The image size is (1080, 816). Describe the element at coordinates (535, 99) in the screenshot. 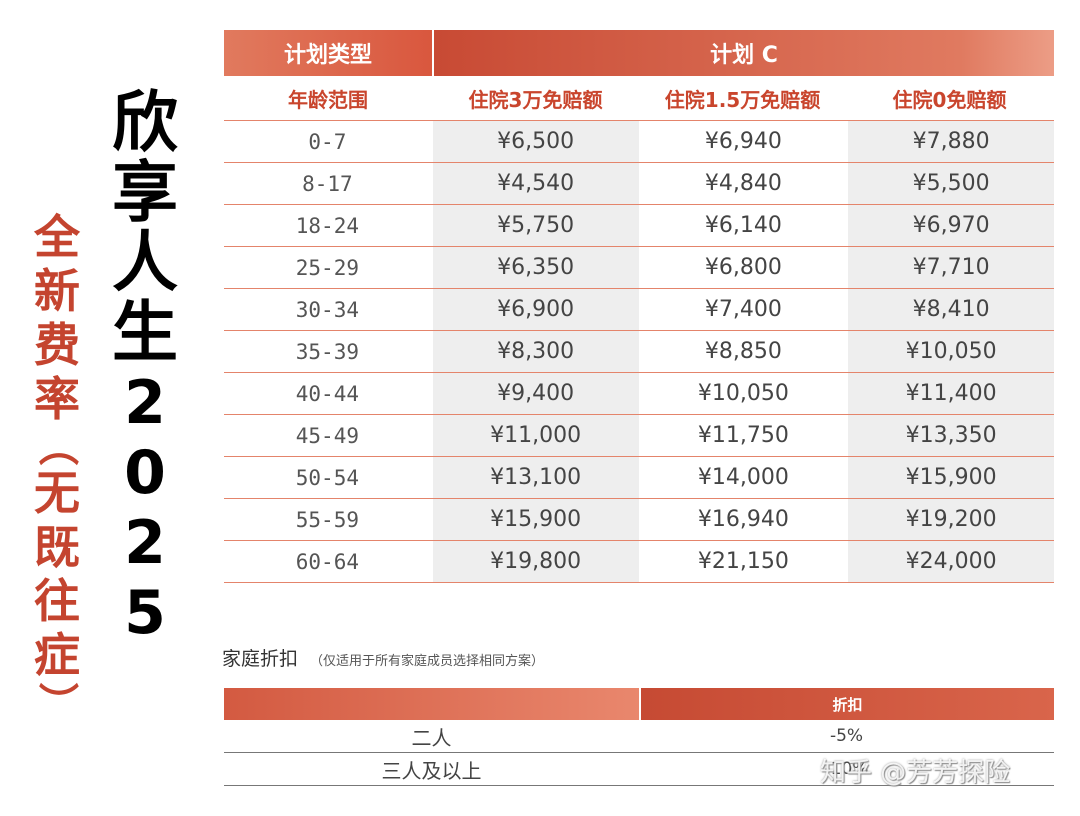

I see `deductible-header: 住院3万免赔额` at that location.